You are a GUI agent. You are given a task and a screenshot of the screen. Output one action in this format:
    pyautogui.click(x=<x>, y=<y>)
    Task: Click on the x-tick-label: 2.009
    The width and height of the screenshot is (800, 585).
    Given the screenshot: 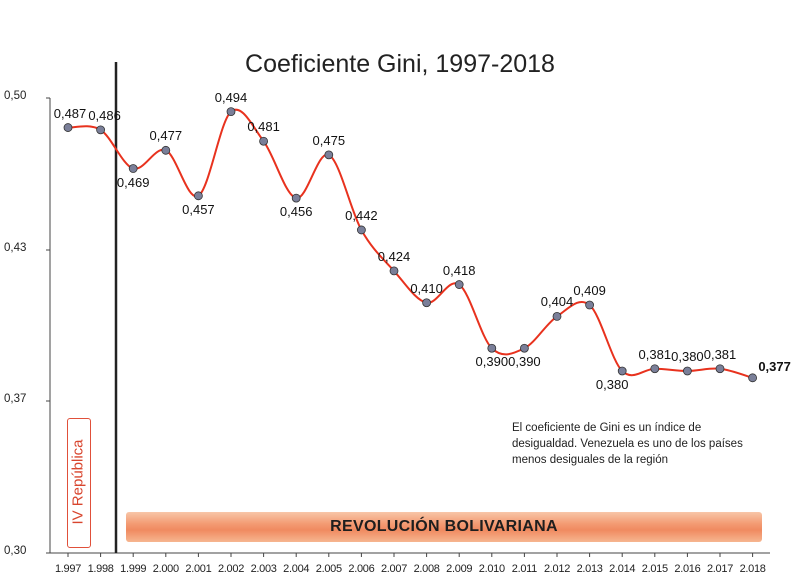 What is the action you would take?
    pyautogui.click(x=459, y=569)
    